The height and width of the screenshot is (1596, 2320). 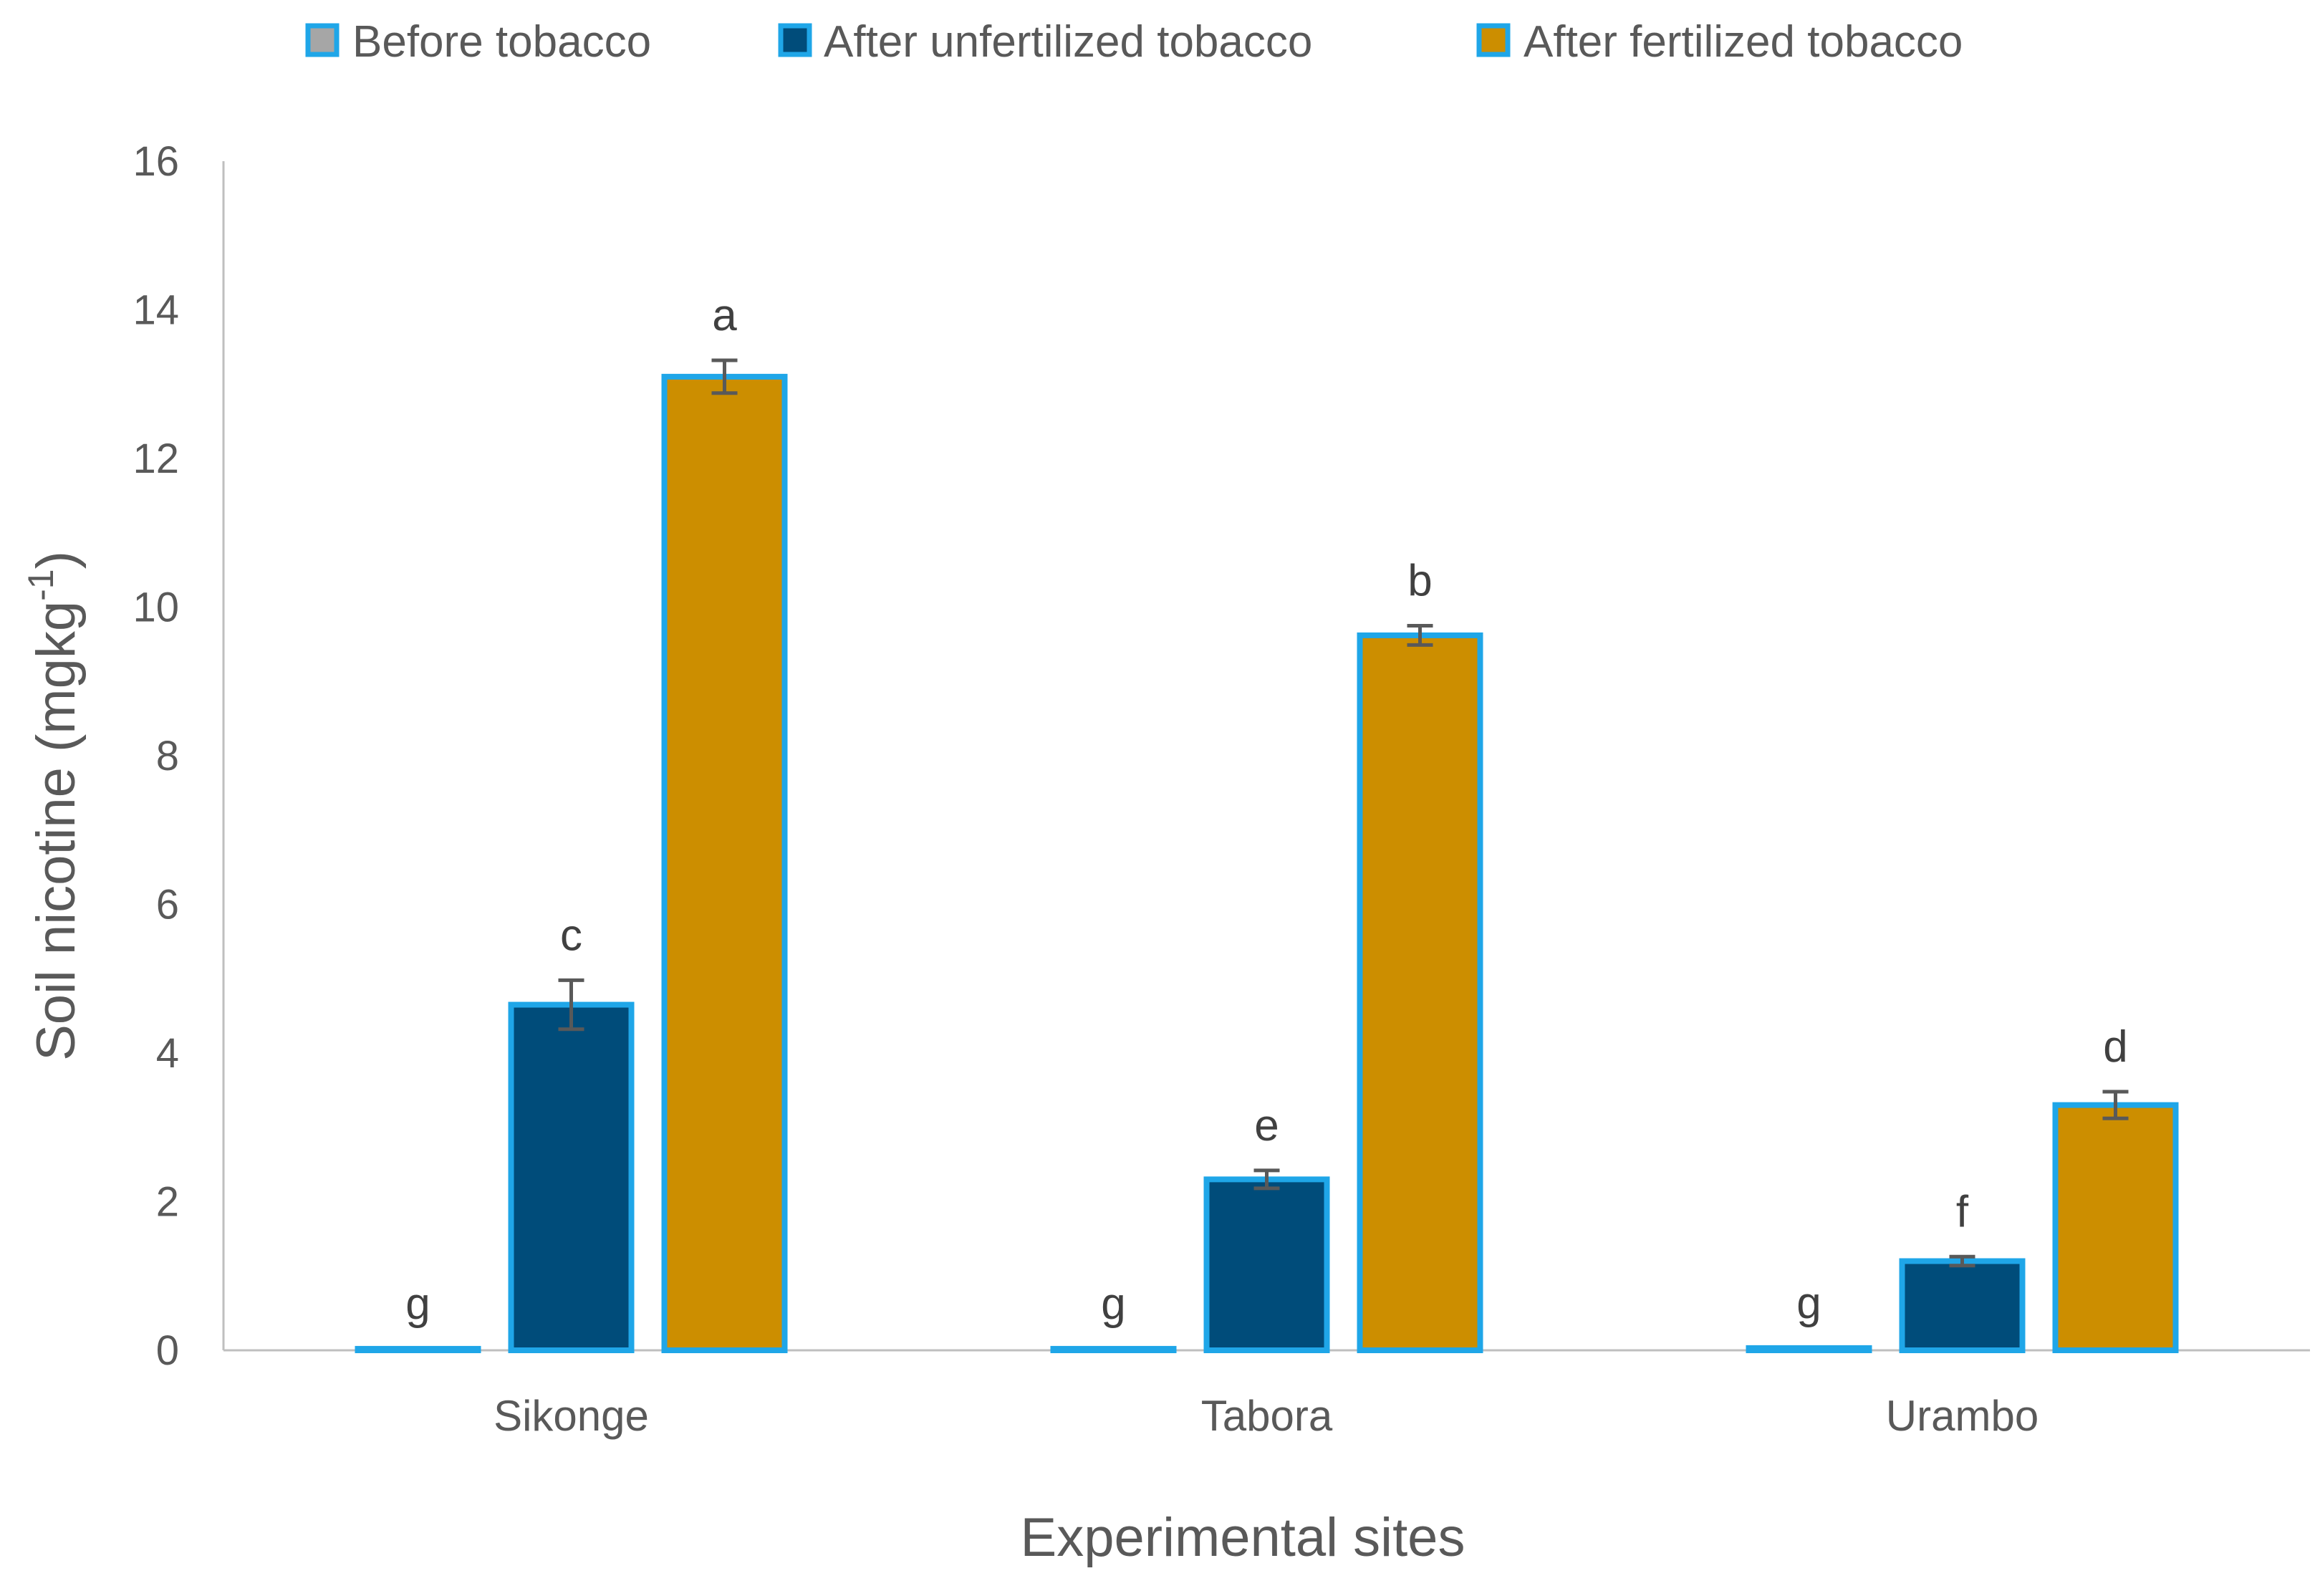 What do you see at coordinates (501, 42) in the screenshot?
I see `legend-label: Before tobacco` at bounding box center [501, 42].